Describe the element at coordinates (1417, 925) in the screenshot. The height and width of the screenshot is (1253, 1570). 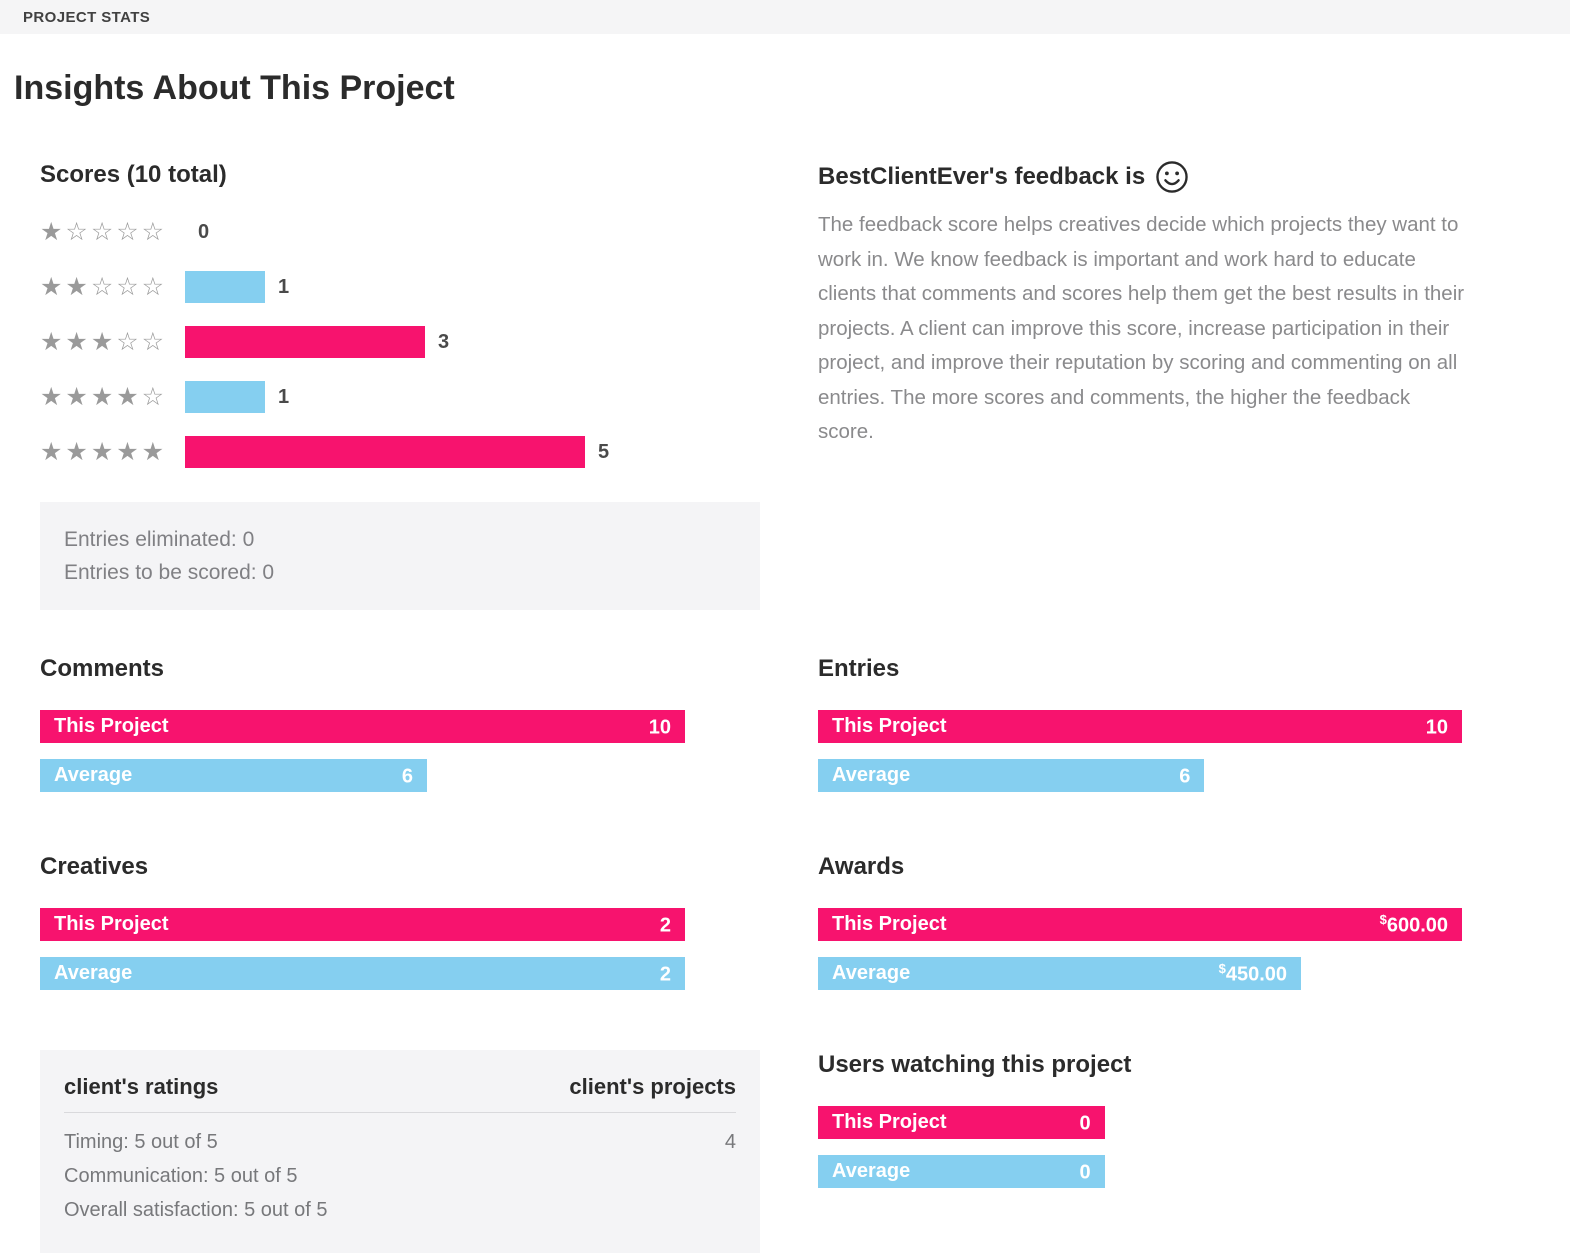
I see `bar-amount: 600.00` at that location.